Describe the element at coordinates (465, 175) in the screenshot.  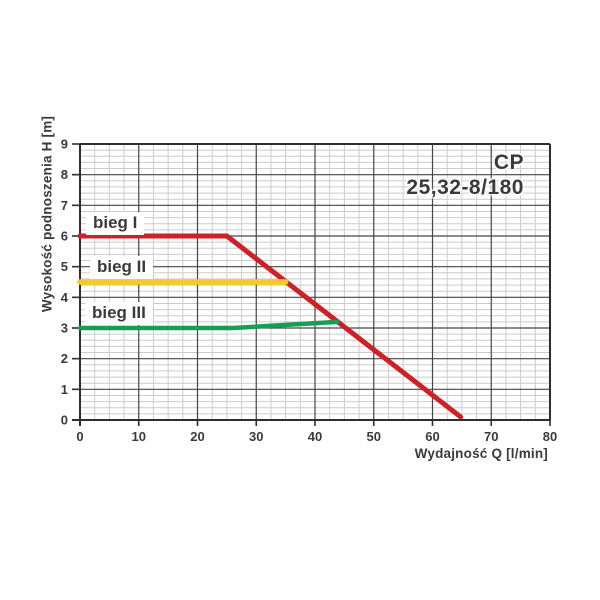
I see `chart-title: CP 25,32-8/180` at that location.